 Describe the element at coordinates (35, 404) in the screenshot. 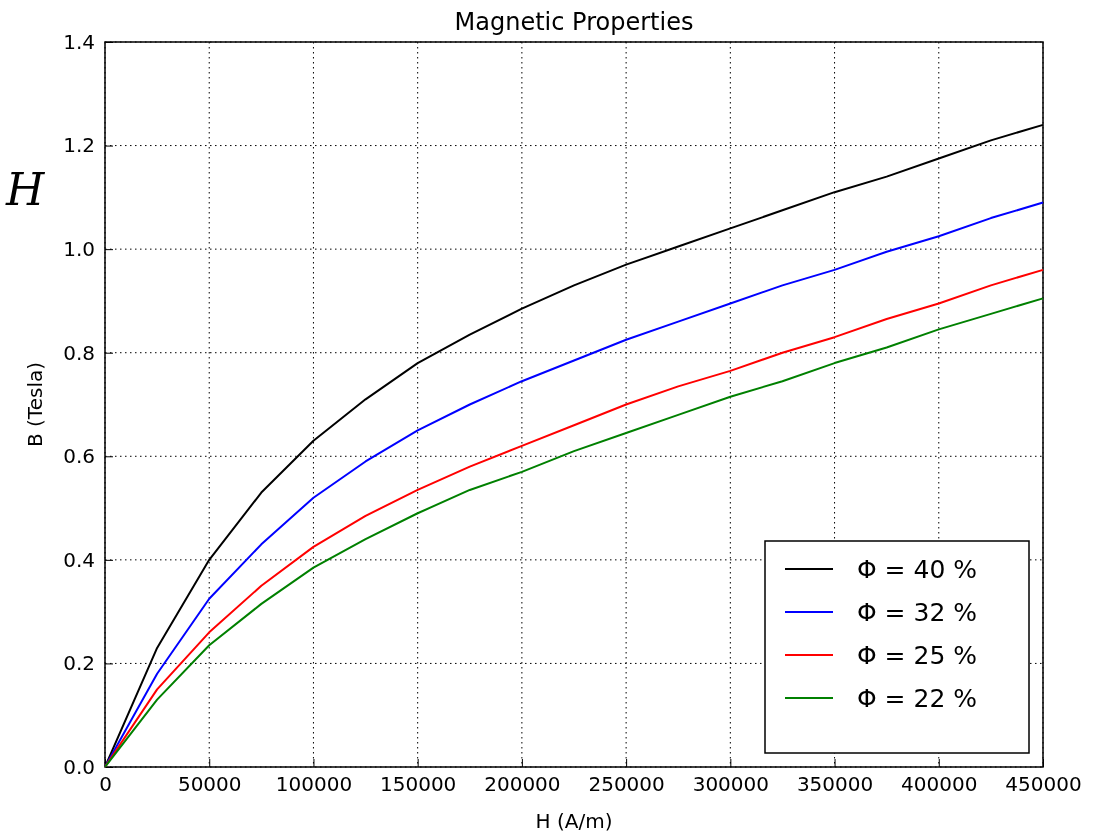

I see `y-axis-title: B (Tesla)` at that location.